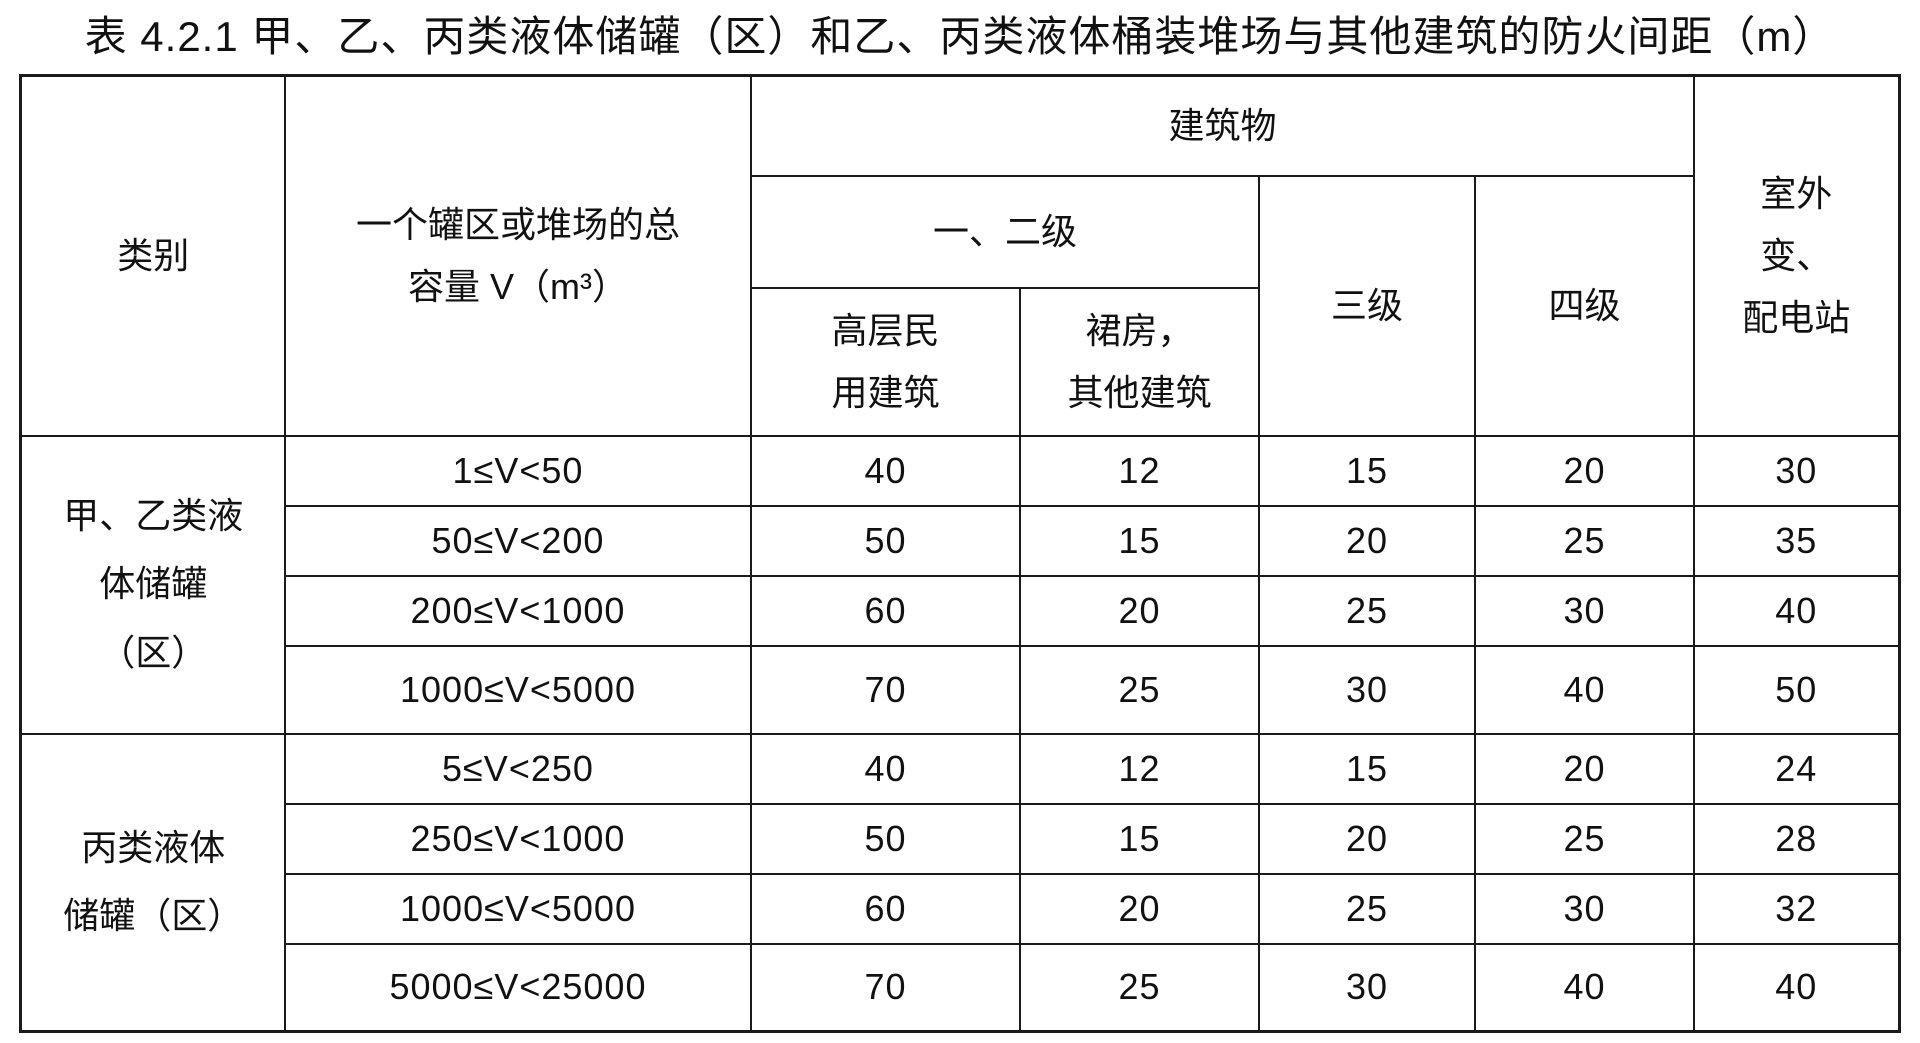  Describe the element at coordinates (517, 540) in the screenshot. I see `volume-range-cell: 50≤V<200` at that location.